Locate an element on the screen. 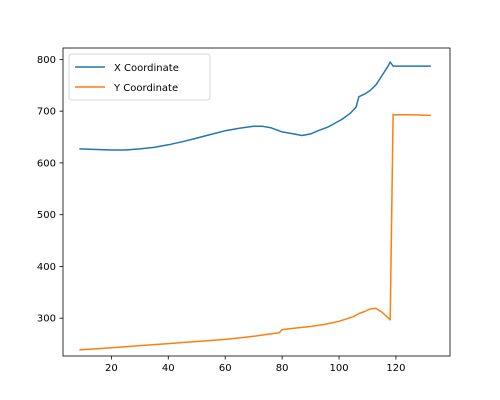 Image resolution: width=500 pixels, height=400 pixels. y-tick-label: 500 is located at coordinates (46, 215).